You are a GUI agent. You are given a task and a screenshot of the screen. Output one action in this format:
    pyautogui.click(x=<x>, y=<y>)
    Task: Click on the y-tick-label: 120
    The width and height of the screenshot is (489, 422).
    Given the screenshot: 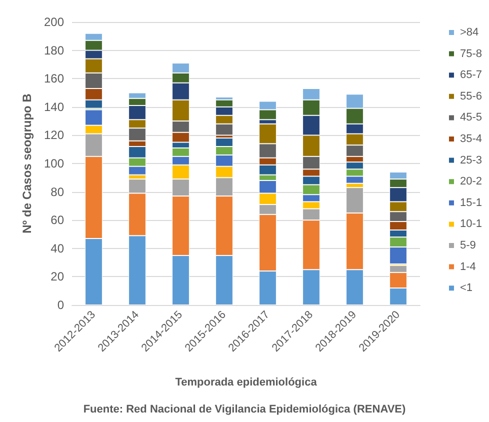 What is the action you would take?
    pyautogui.click(x=54, y=135)
    